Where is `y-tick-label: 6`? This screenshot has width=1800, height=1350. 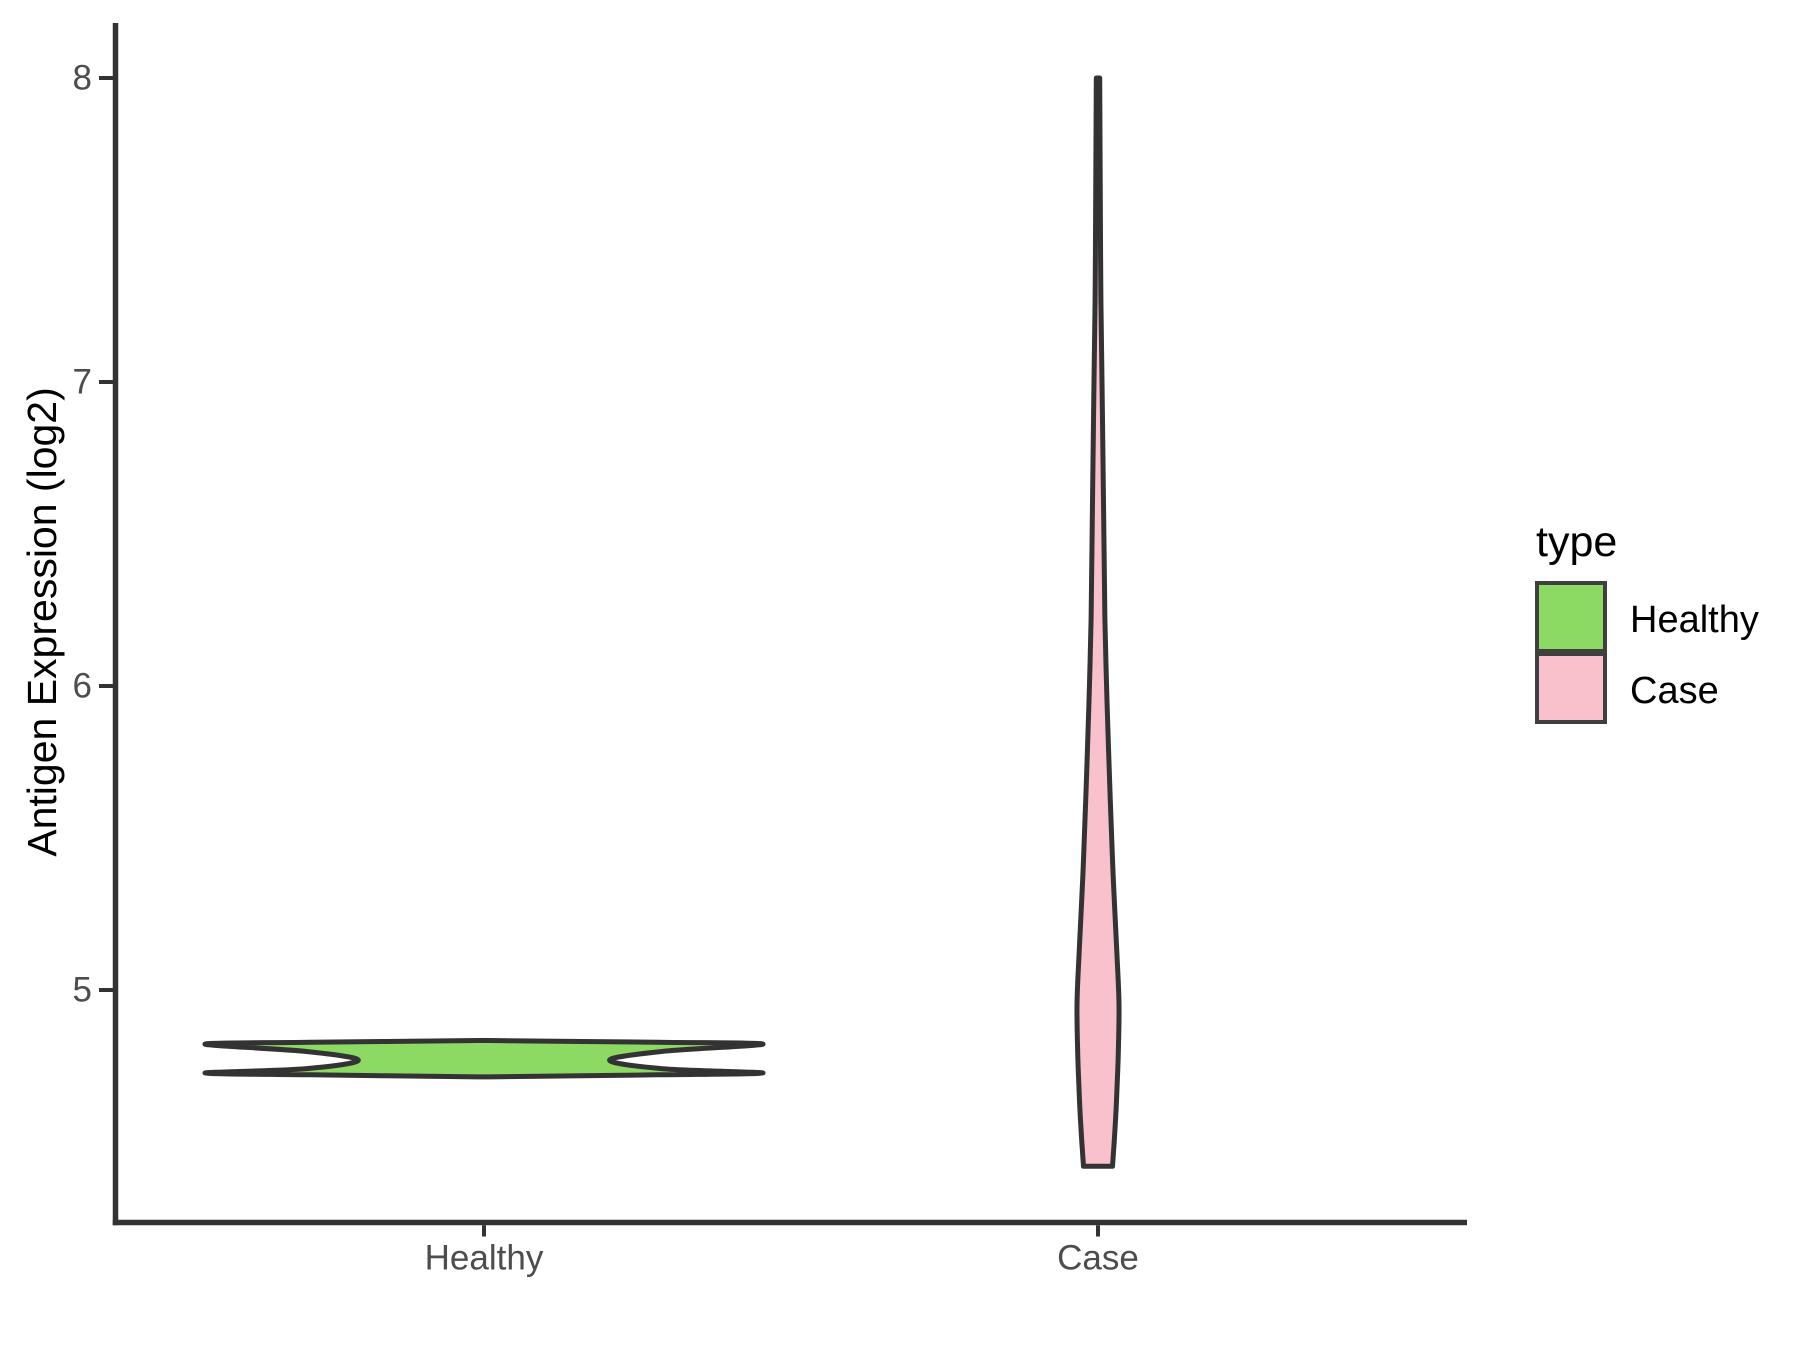
y-tick-label: 6 is located at coordinates (82, 686).